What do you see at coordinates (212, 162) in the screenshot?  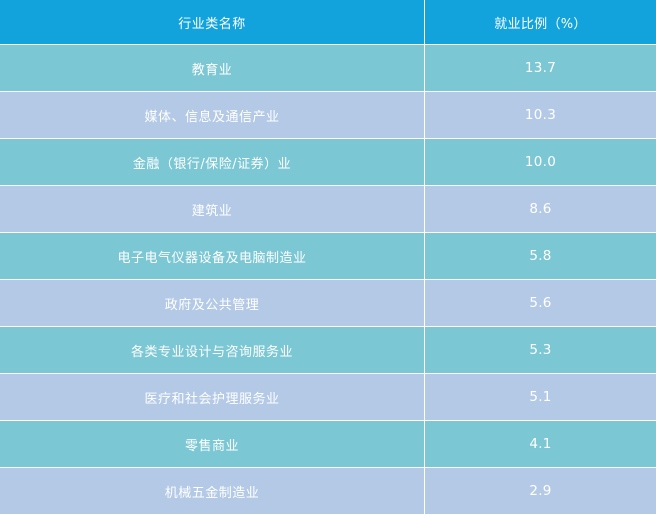 I see `industry-name-cell: 金融（银行/保险/证券）业` at bounding box center [212, 162].